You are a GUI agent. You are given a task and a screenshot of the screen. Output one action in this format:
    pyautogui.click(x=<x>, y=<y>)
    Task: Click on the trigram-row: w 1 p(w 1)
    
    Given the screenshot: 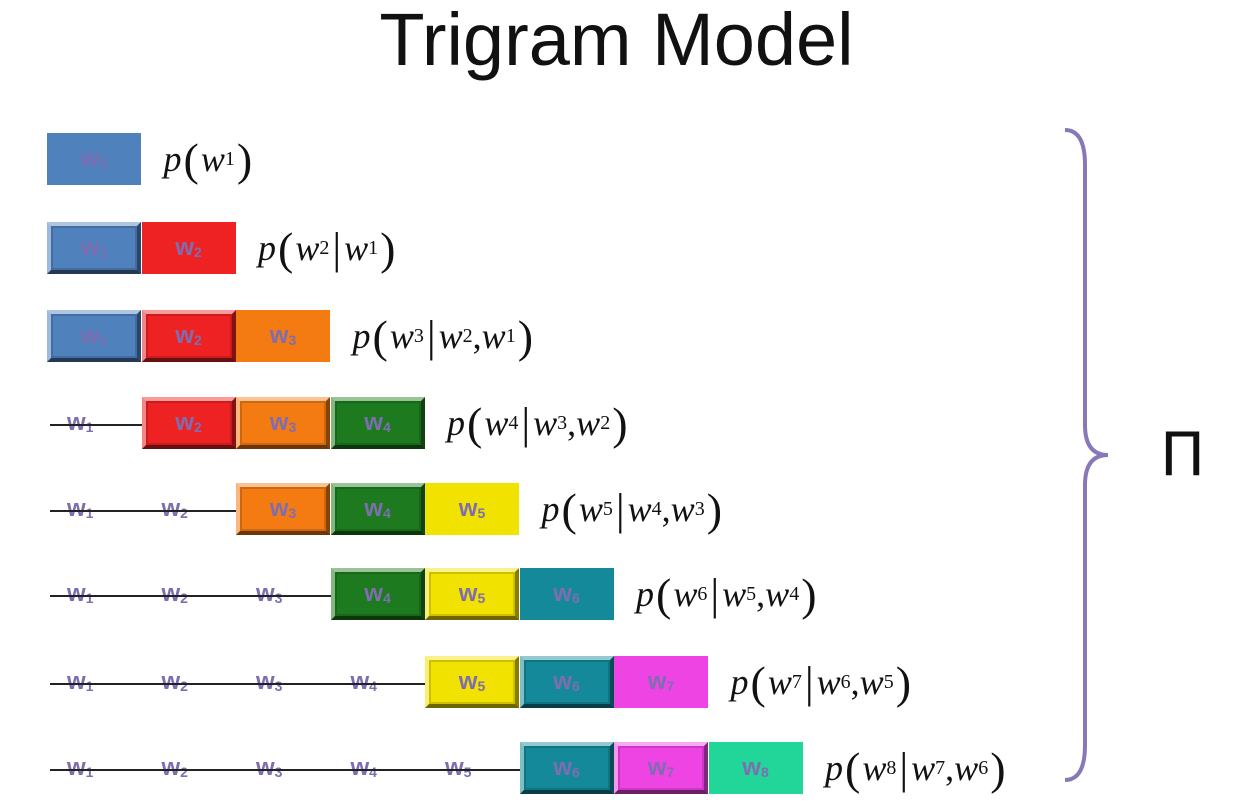 What is the action you would take?
    pyautogui.click(x=616, y=159)
    